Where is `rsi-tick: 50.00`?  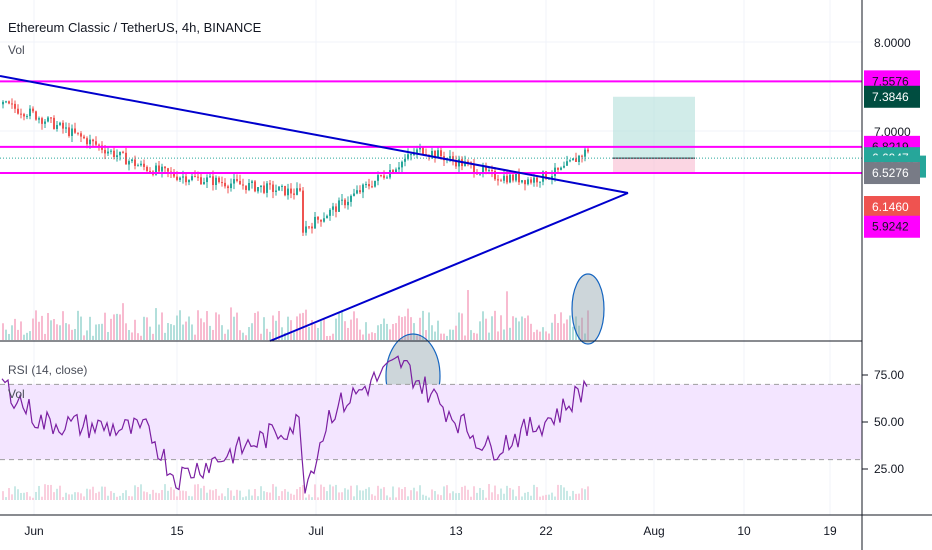
rsi-tick: 50.00 is located at coordinates (889, 422).